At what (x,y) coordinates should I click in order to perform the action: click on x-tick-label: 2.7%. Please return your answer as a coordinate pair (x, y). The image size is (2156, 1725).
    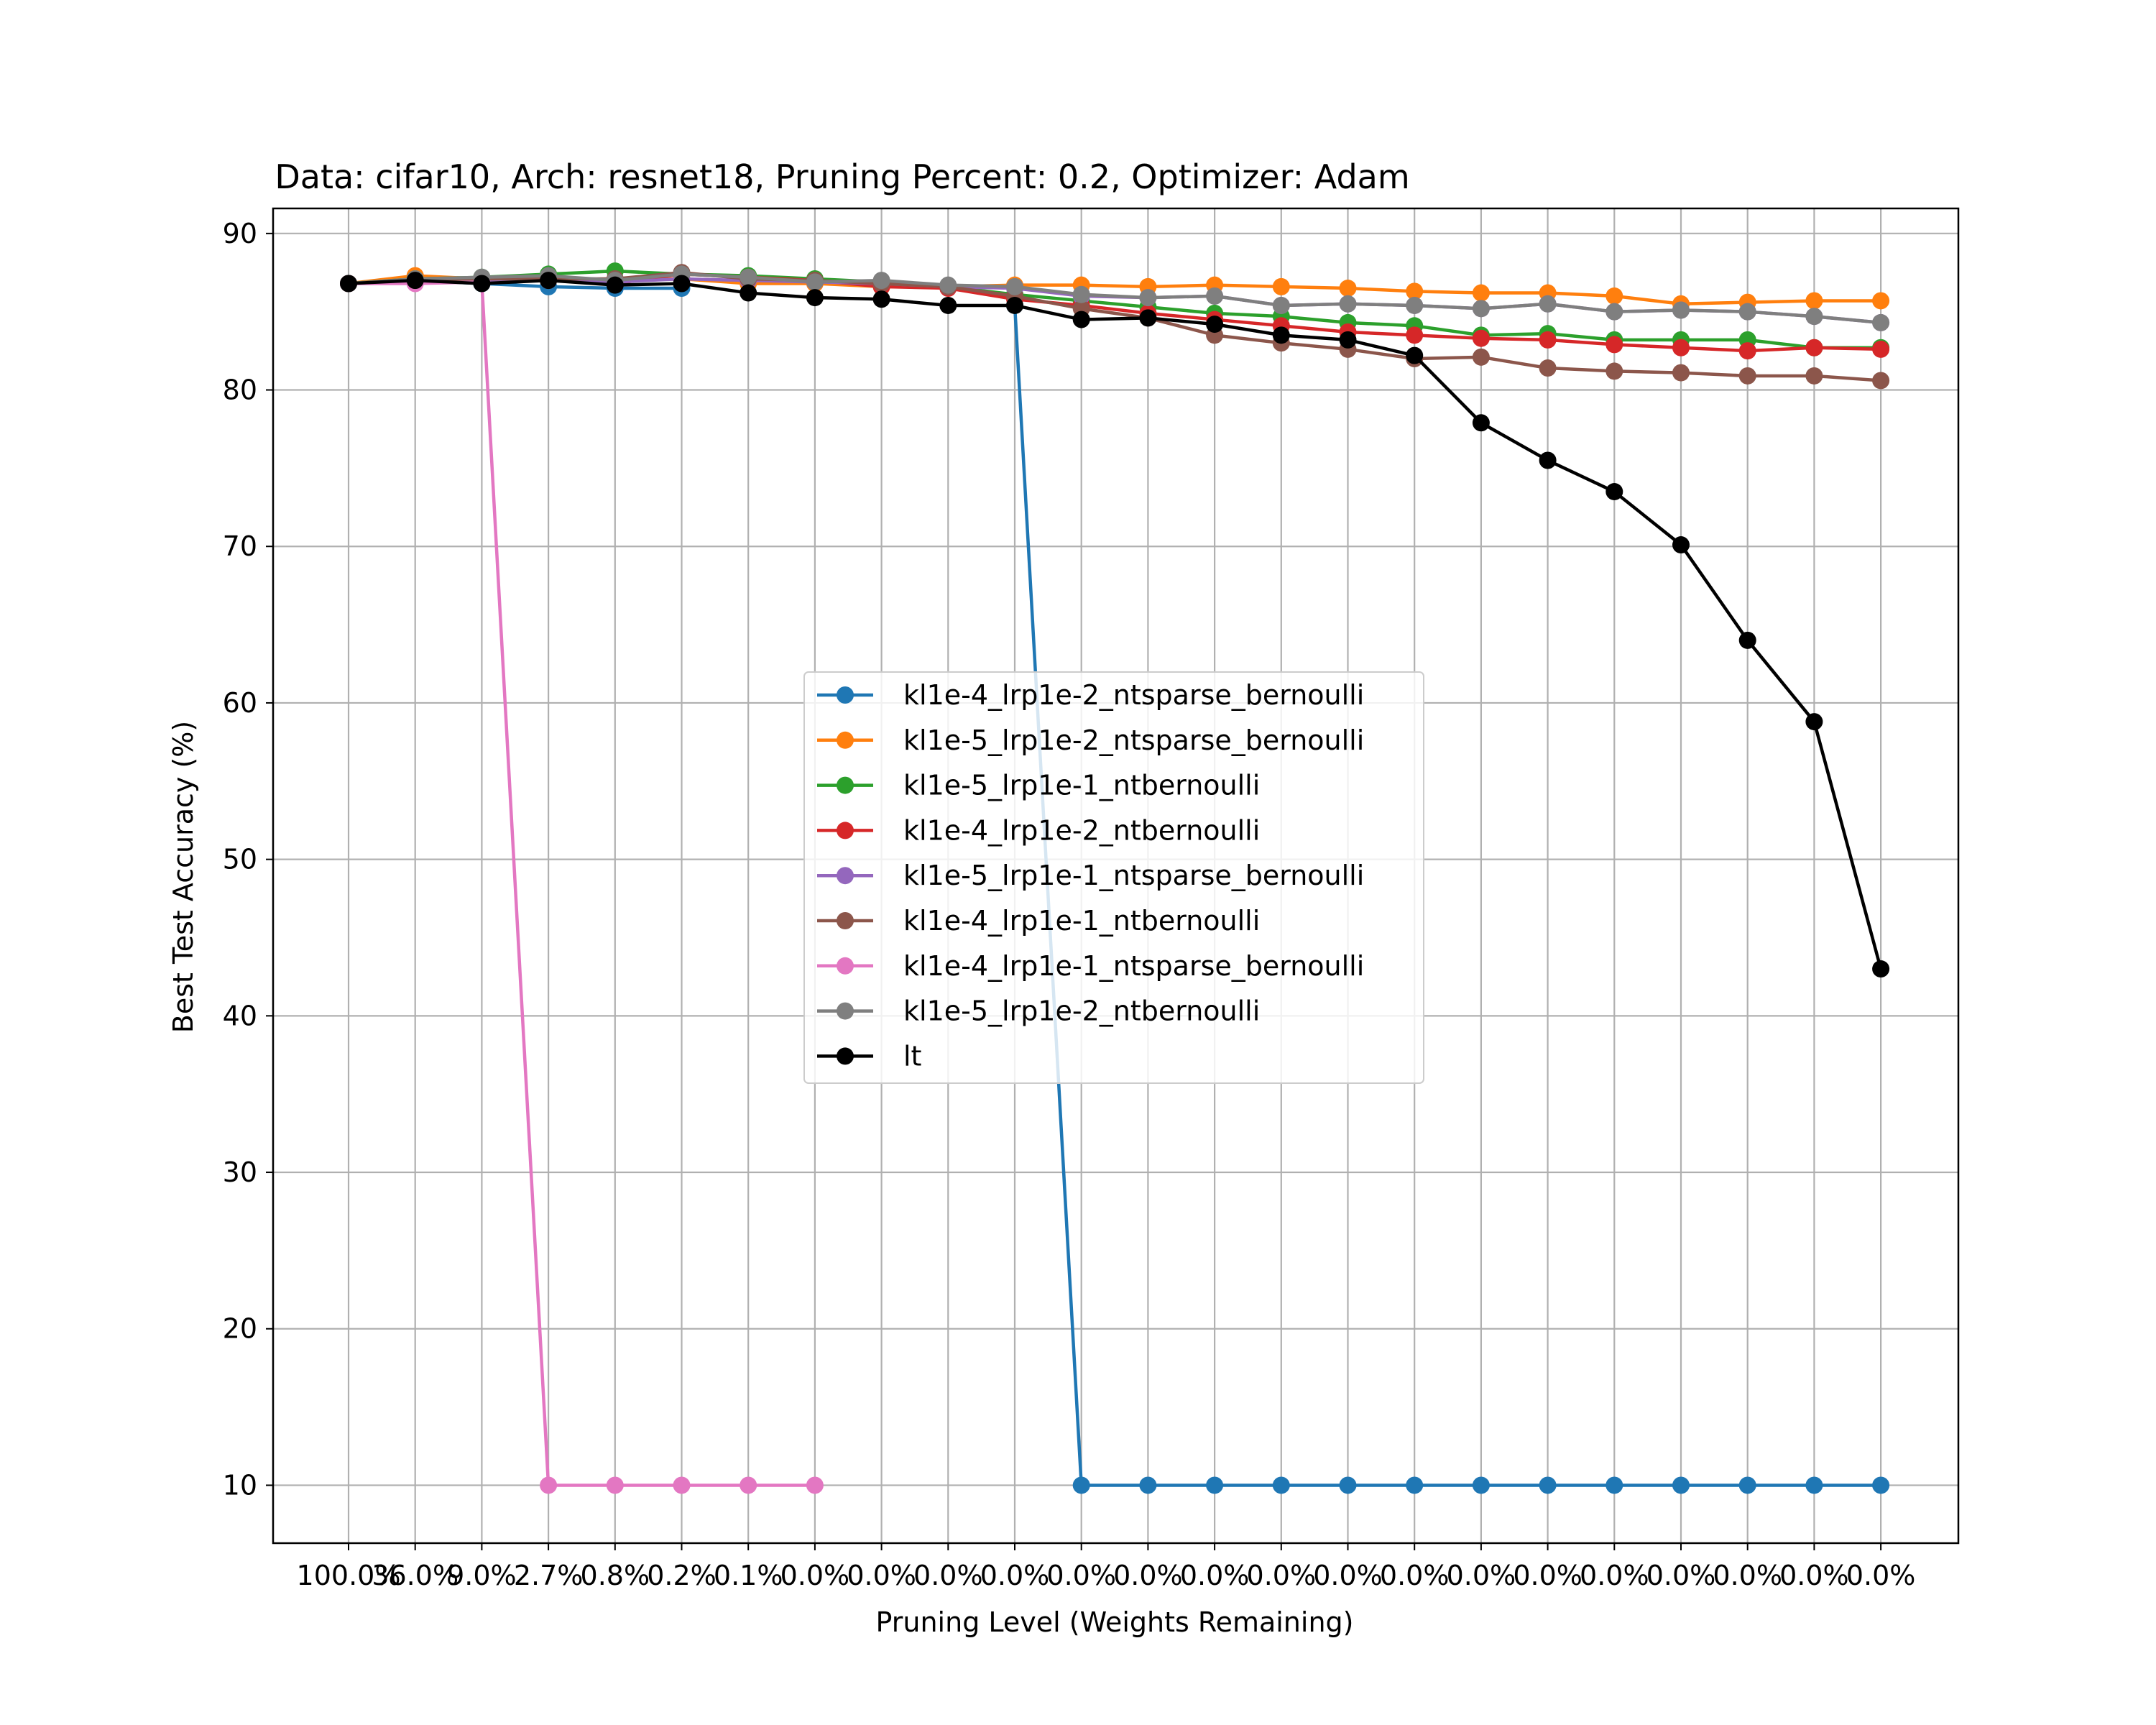
    Looking at the image, I should click on (549, 1575).